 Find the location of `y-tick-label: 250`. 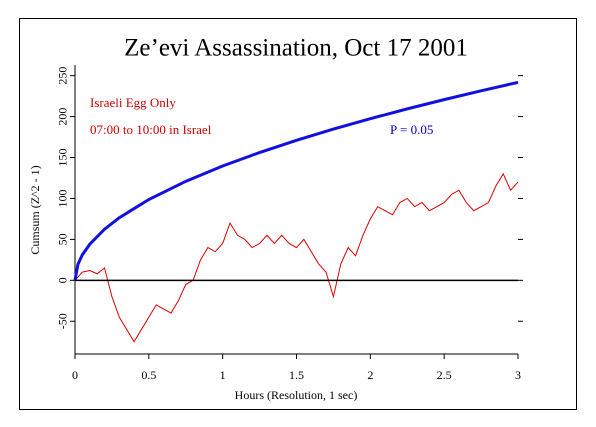

y-tick-label: 250 is located at coordinates (63, 76).